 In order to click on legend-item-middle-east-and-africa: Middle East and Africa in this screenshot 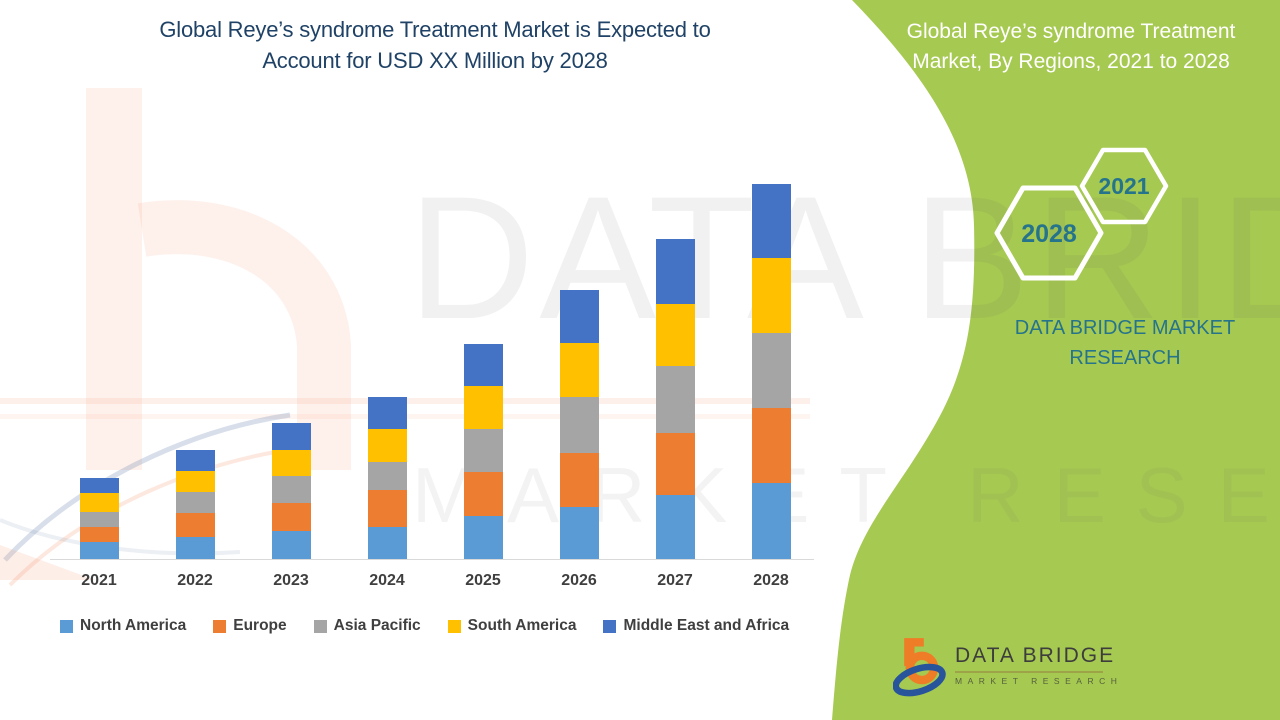, I will do `click(696, 626)`.